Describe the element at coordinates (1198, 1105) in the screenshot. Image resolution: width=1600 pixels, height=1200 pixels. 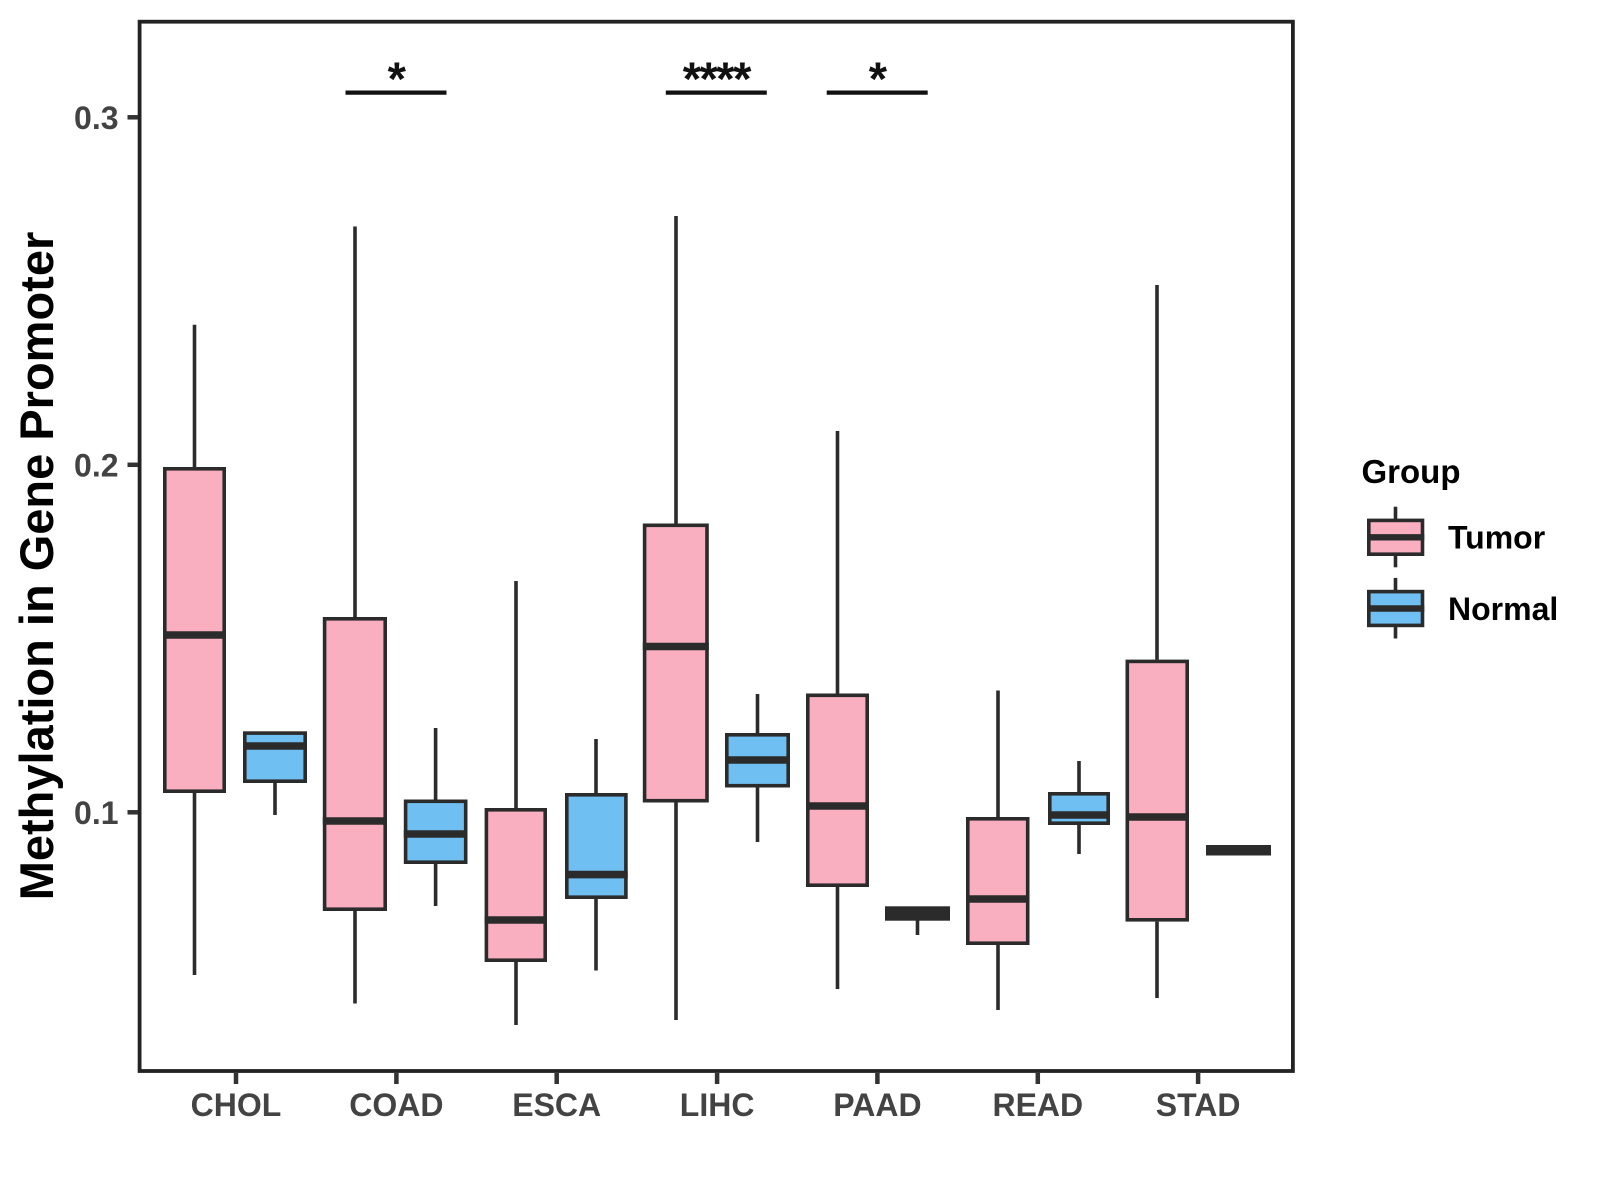
I see `svg-text: STAD` at that location.